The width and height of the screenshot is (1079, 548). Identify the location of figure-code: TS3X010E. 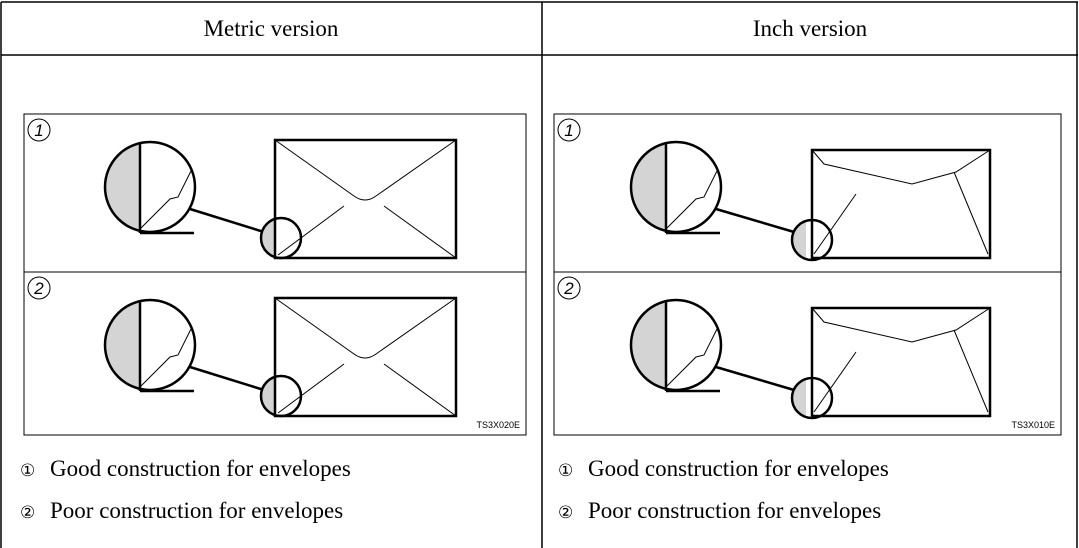
(1033, 425).